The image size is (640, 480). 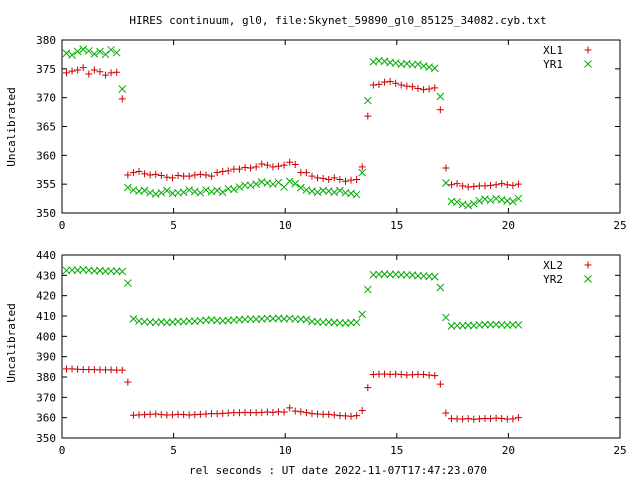 I want to click on top-x-tick-label: 15, so click(x=396, y=225).